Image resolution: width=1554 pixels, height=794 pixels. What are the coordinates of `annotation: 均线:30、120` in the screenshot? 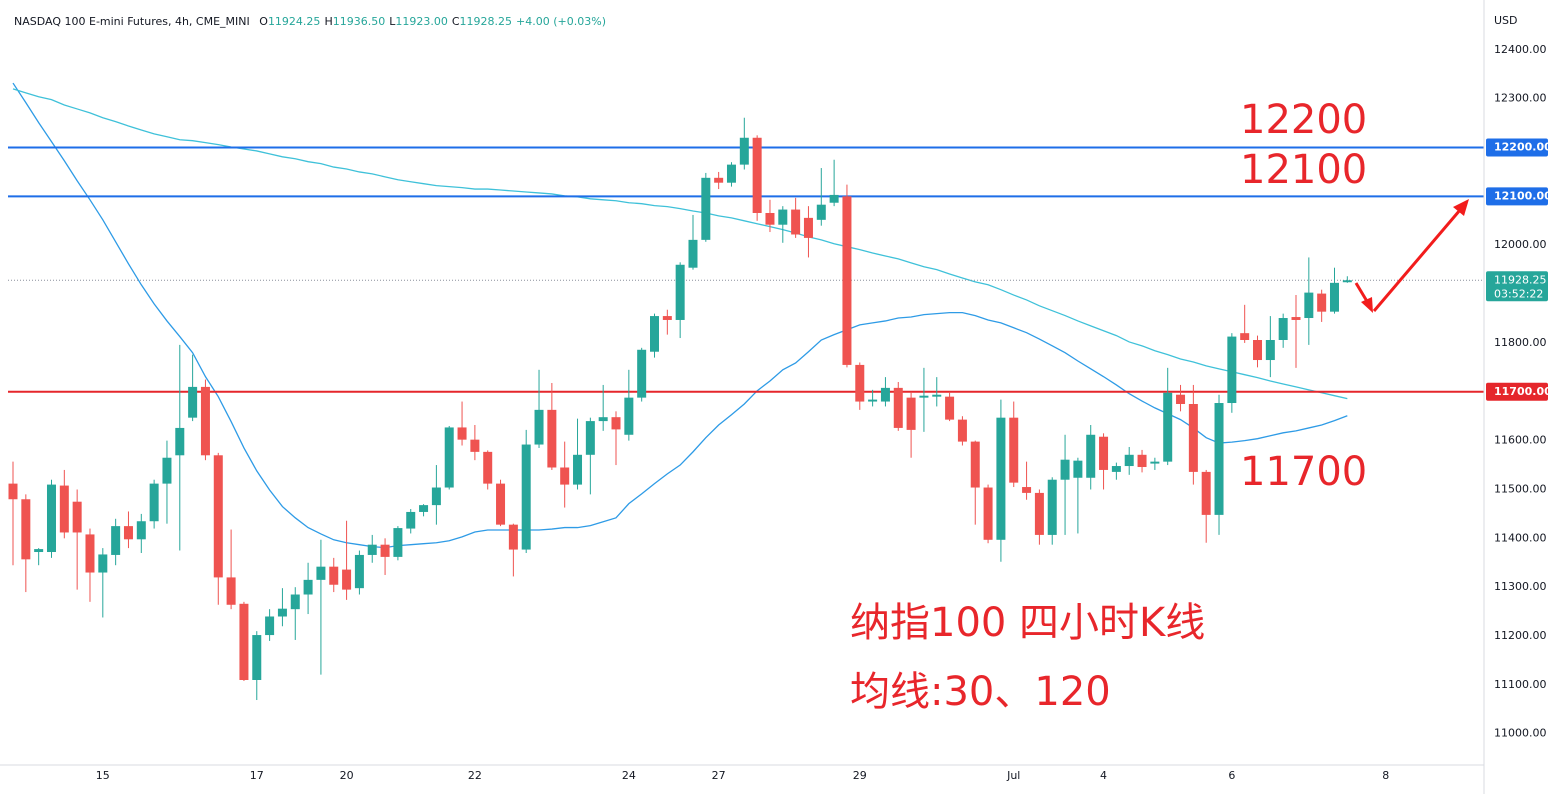 It's located at (980, 692).